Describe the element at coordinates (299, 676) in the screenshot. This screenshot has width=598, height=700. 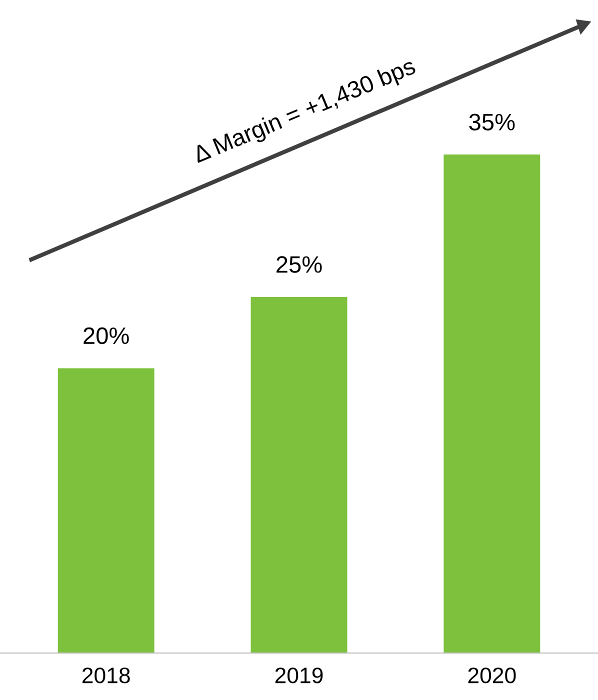
I see `x-tick-label: 2019` at that location.